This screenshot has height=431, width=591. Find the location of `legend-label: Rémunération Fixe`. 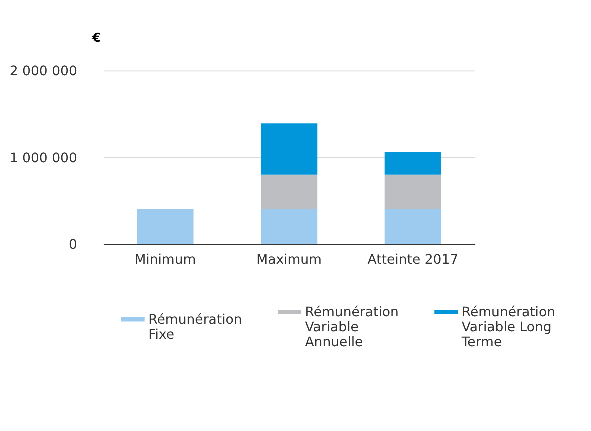

legend-label: Rémunération Fixe is located at coordinates (195, 328).